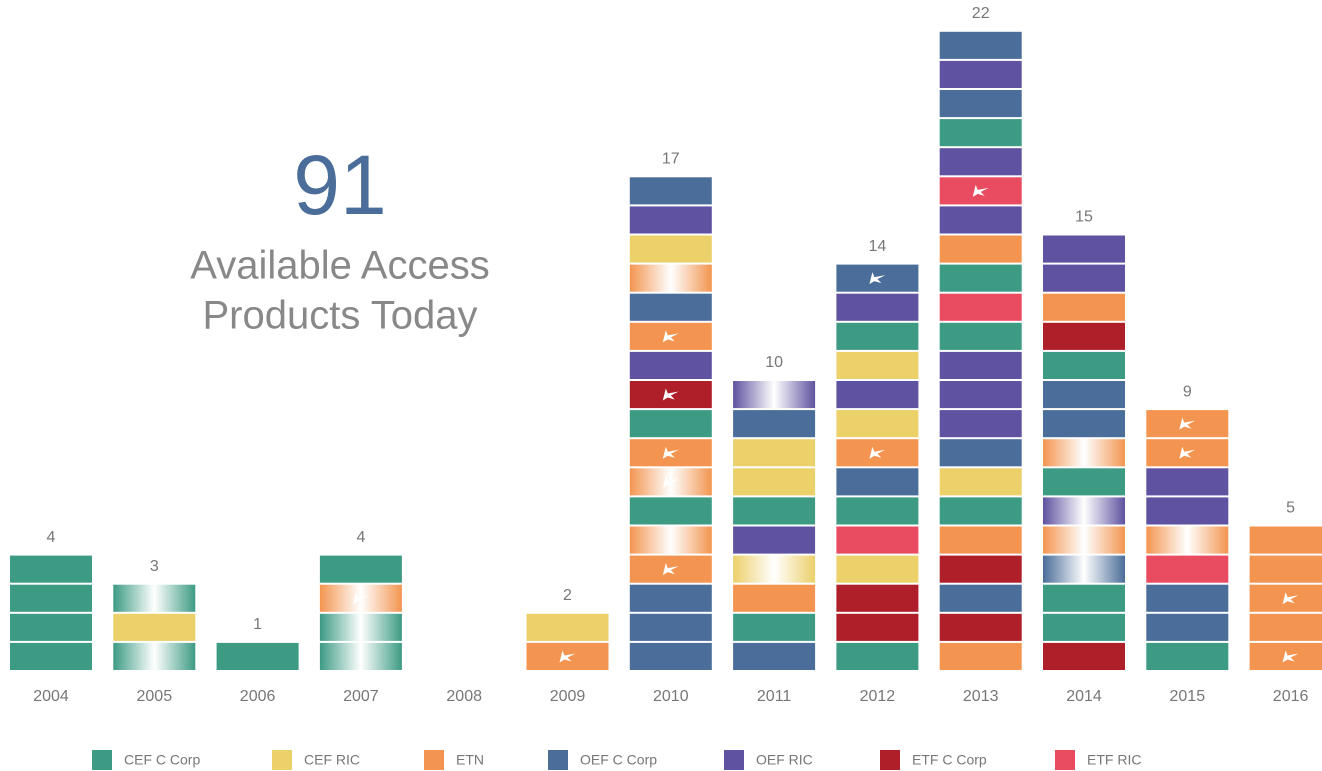 This screenshot has height=771, width=1322. Describe the element at coordinates (361, 696) in the screenshot. I see `x-tick-label: 2007` at that location.